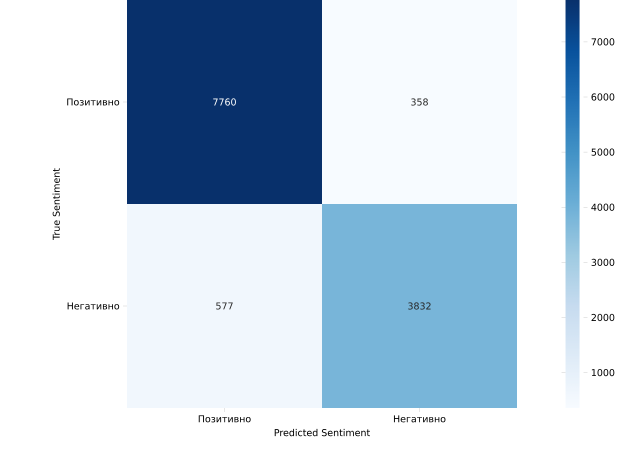 Image resolution: width=641 pixels, height=453 pixels. Describe the element at coordinates (603, 372) in the screenshot. I see `color-bar-label: 1000` at that location.